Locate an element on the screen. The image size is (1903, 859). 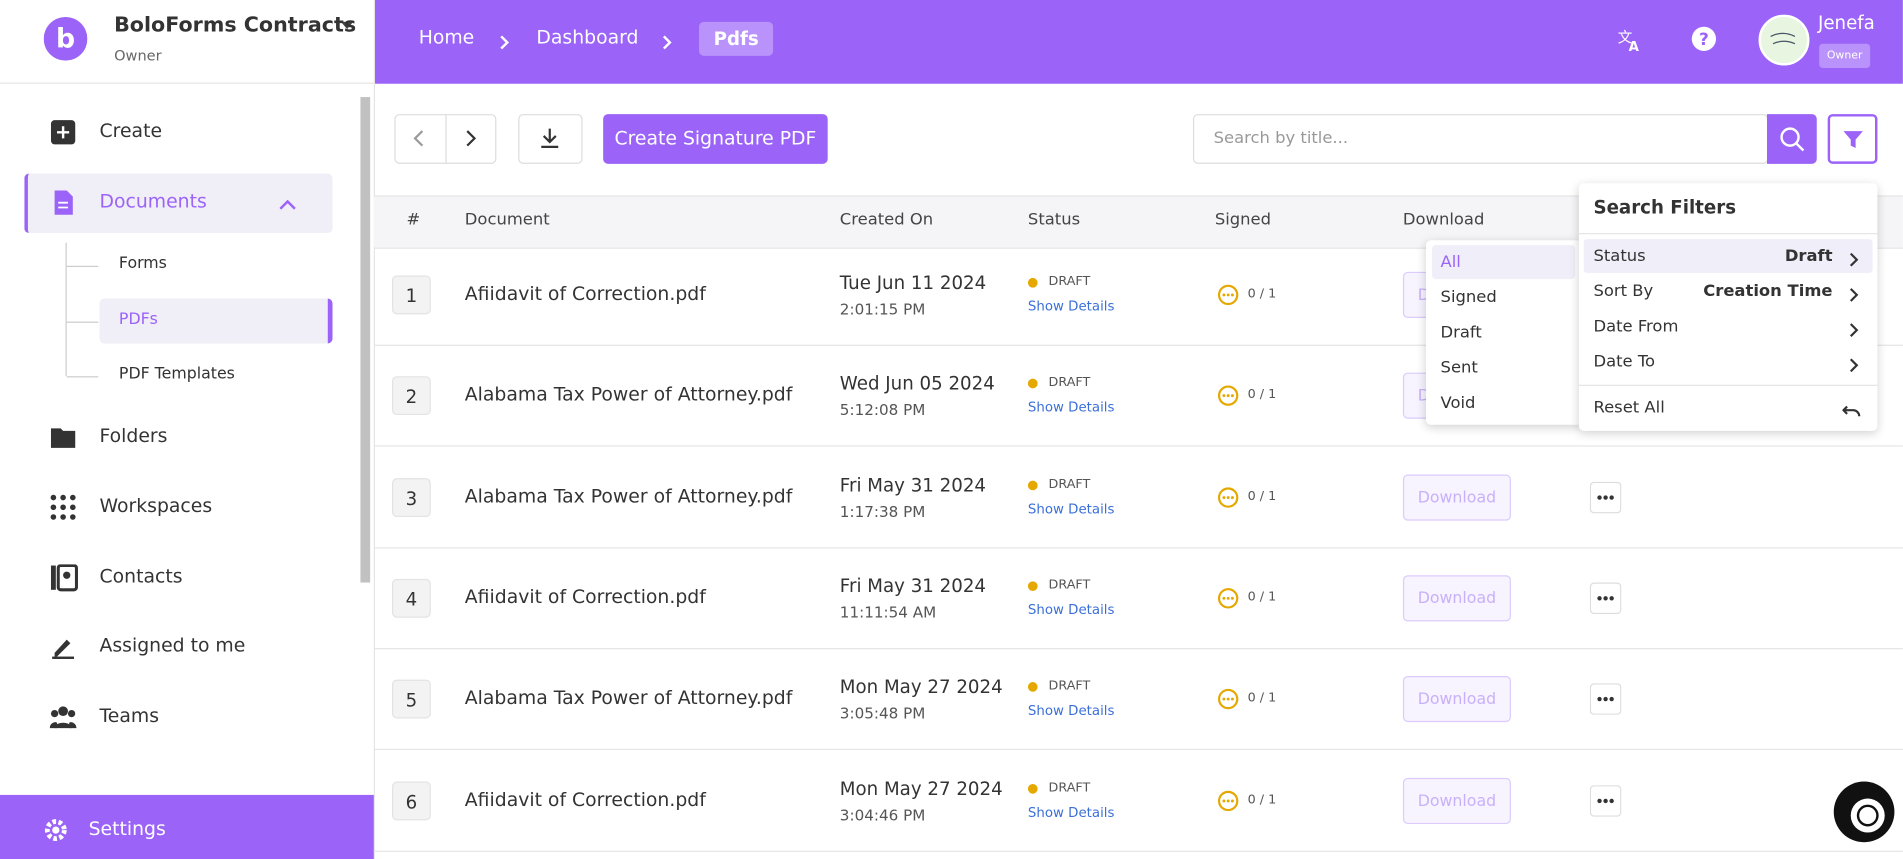
row-index: 2 is located at coordinates (411, 396).